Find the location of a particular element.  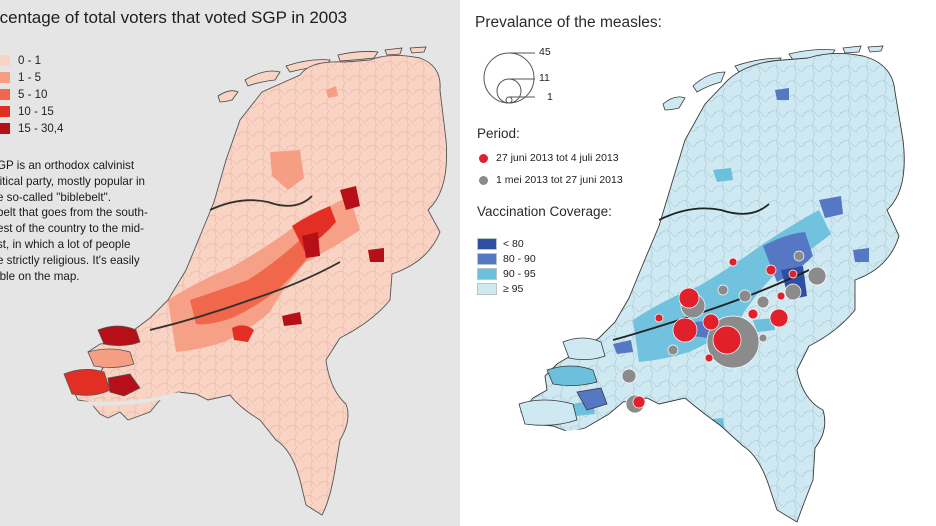

period-label: 1 mei 2013 tot 27 juni 2013 is located at coordinates (559, 180).